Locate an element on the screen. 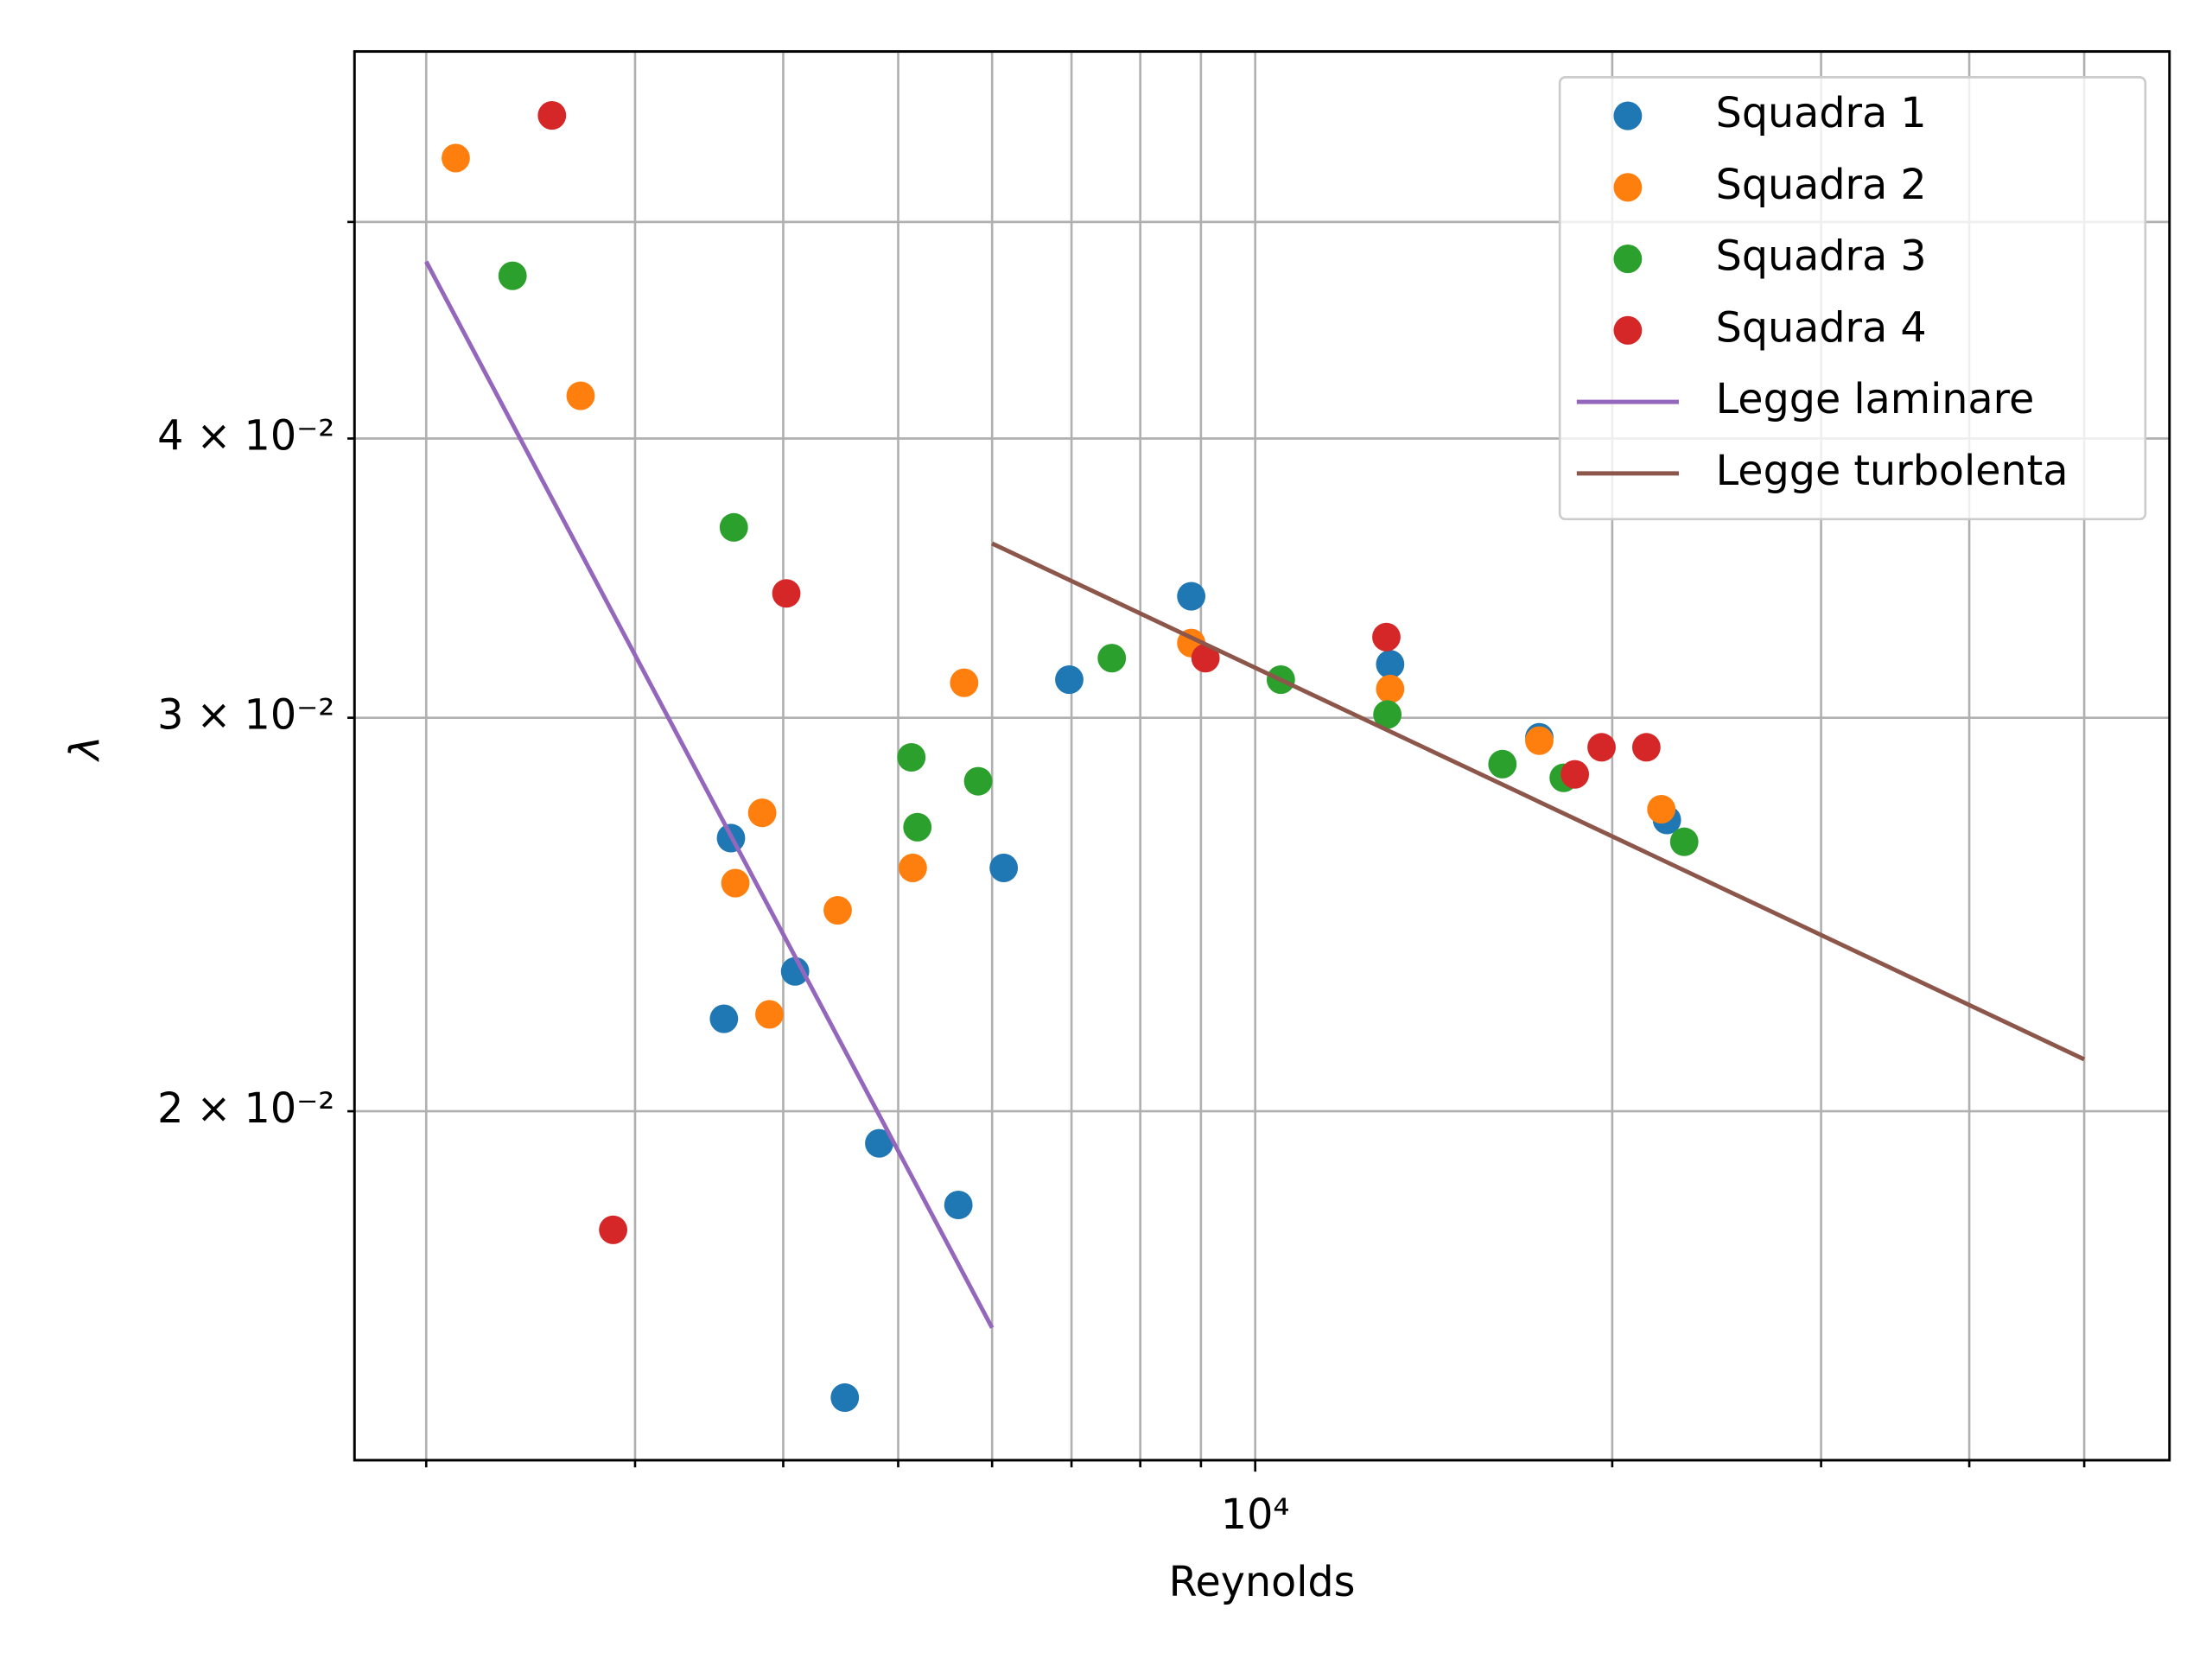  y-axis-label: λ is located at coordinates (86, 748).